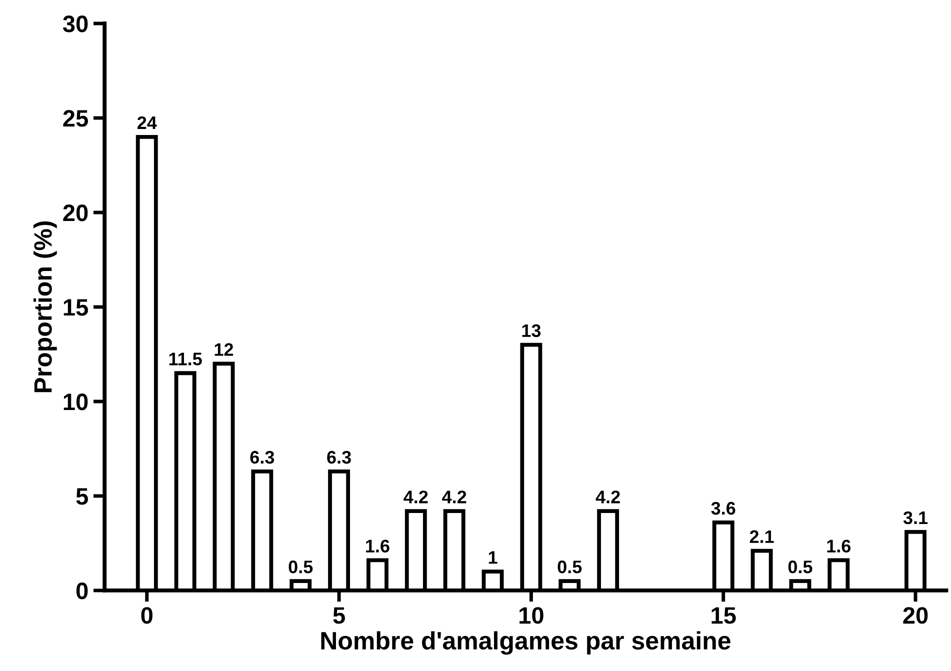 The image size is (951, 671). What do you see at coordinates (185, 359) in the screenshot?
I see `data-label: 11.5` at bounding box center [185, 359].